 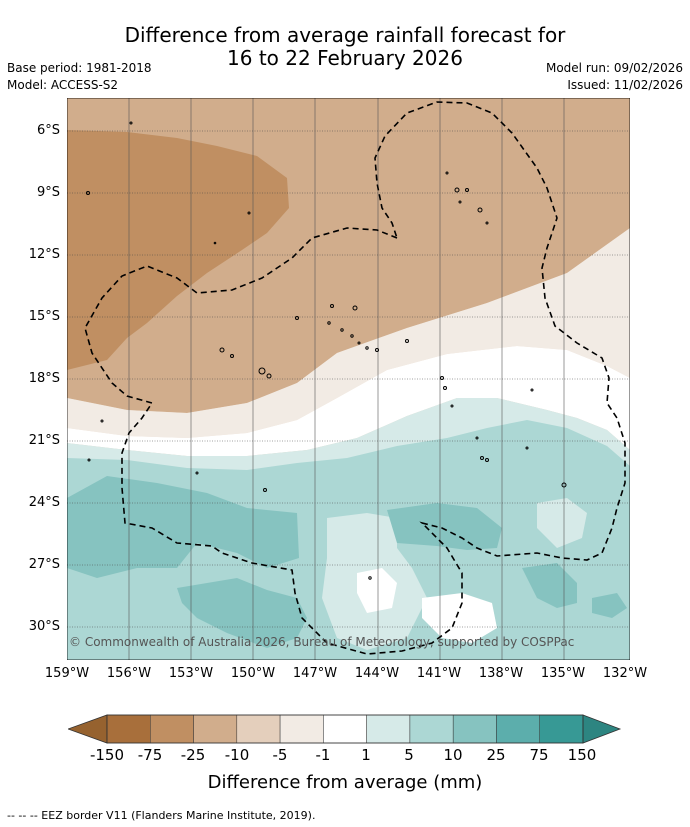 What do you see at coordinates (48, 130) in the screenshot?
I see `lat-label-6s: 6°S` at bounding box center [48, 130].